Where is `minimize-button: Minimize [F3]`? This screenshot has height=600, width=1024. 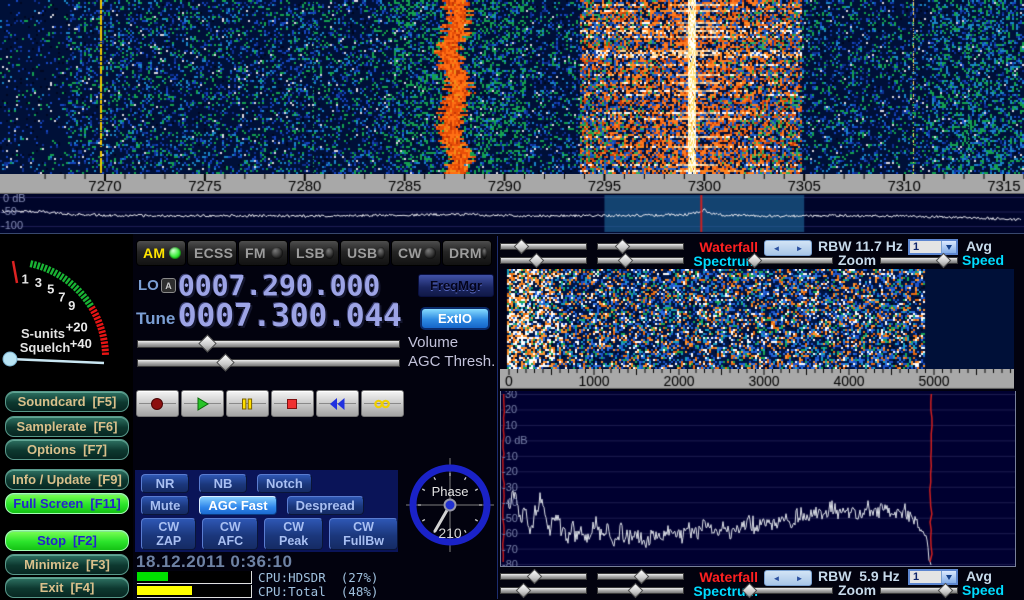
minimize-button: Minimize [F3] is located at coordinates (67, 564).